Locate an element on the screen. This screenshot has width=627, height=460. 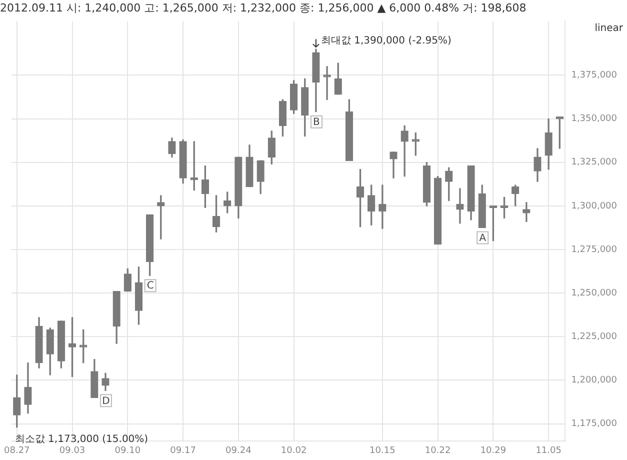
x-tick-label: 09.03 is located at coordinates (72, 451).